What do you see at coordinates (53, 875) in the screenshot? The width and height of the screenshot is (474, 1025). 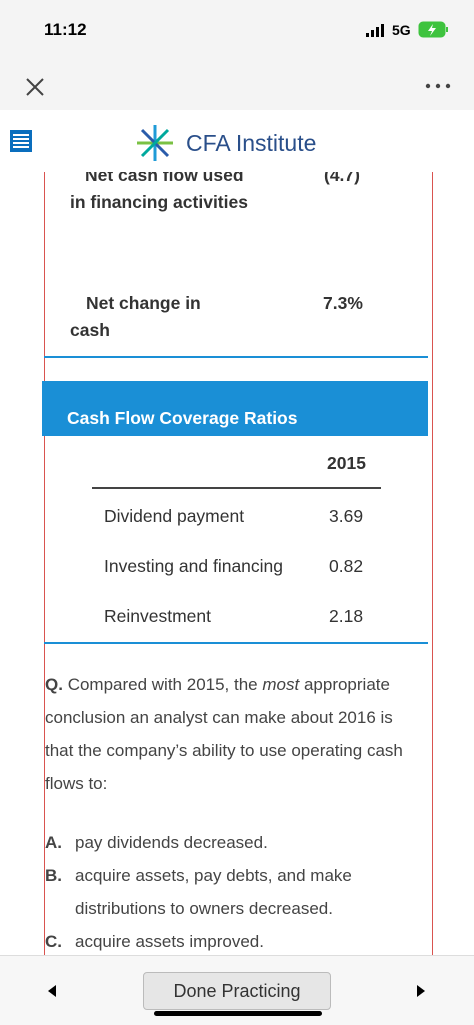 I see `option-letter: B.` at bounding box center [53, 875].